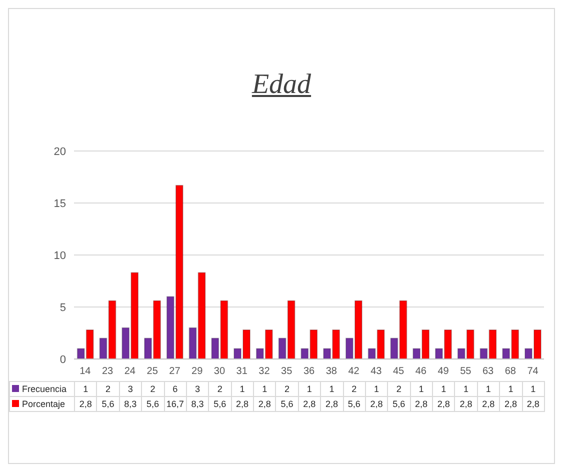 The height and width of the screenshot is (470, 561). I want to click on x-tick-label: 23, so click(108, 372).